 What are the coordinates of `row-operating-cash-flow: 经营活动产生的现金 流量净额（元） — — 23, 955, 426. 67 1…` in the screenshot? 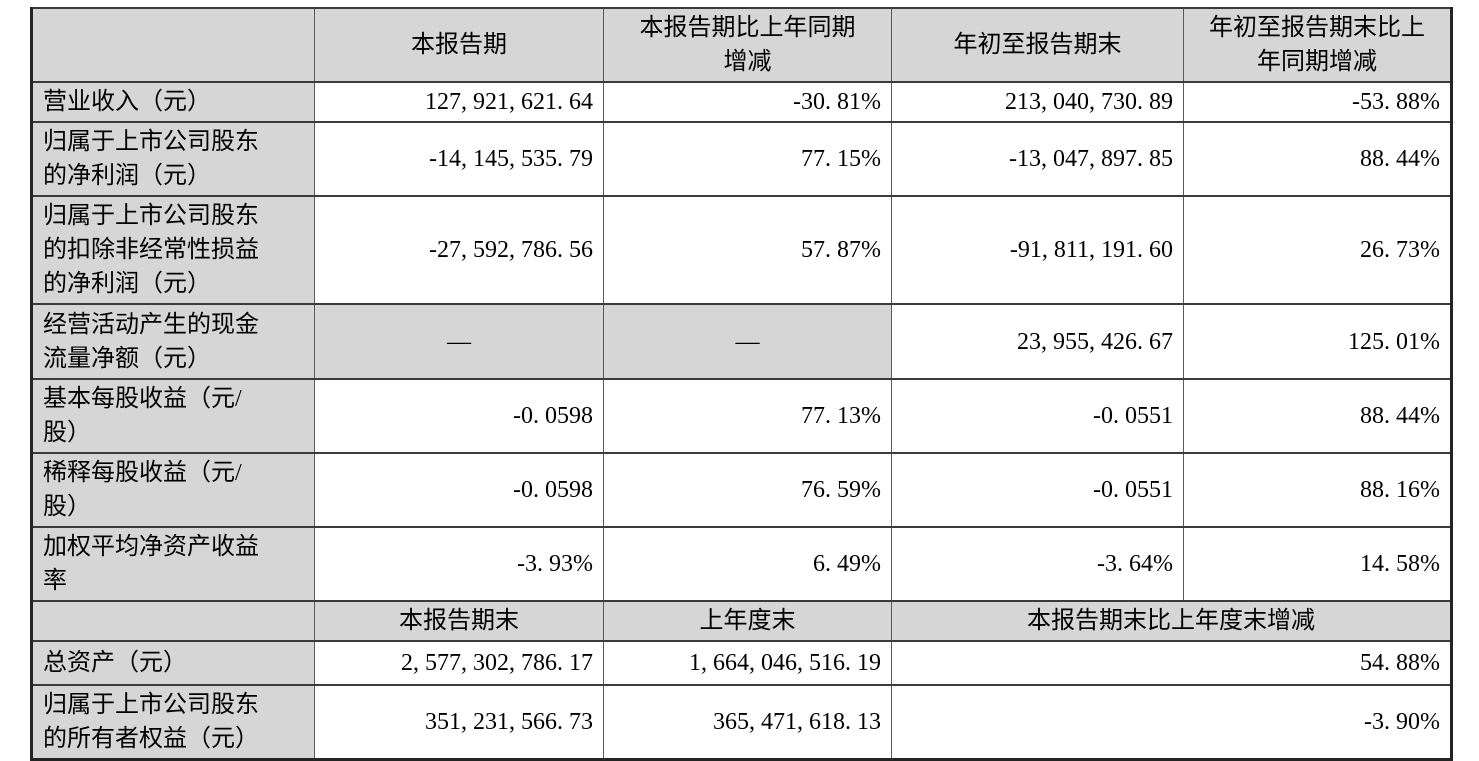 It's located at (741, 341).